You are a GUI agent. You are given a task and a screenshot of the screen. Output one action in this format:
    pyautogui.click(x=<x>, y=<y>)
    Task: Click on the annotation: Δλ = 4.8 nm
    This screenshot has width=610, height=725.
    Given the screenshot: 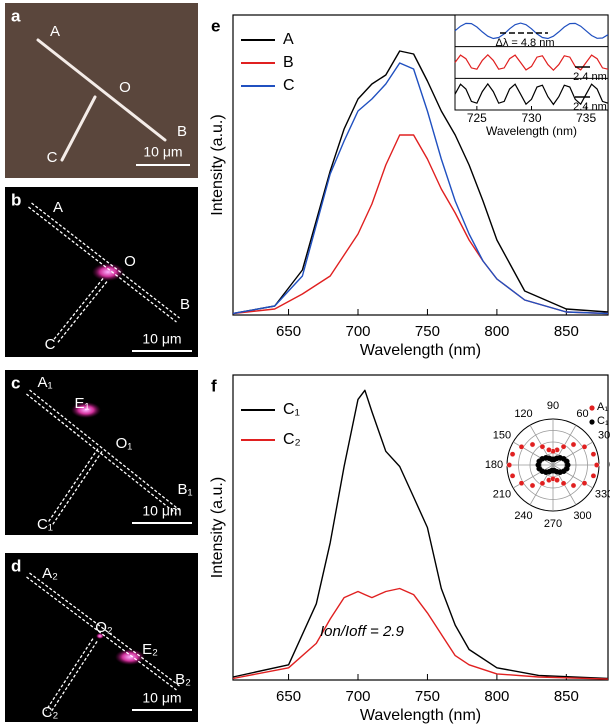 What is the action you would take?
    pyautogui.click(x=524, y=43)
    